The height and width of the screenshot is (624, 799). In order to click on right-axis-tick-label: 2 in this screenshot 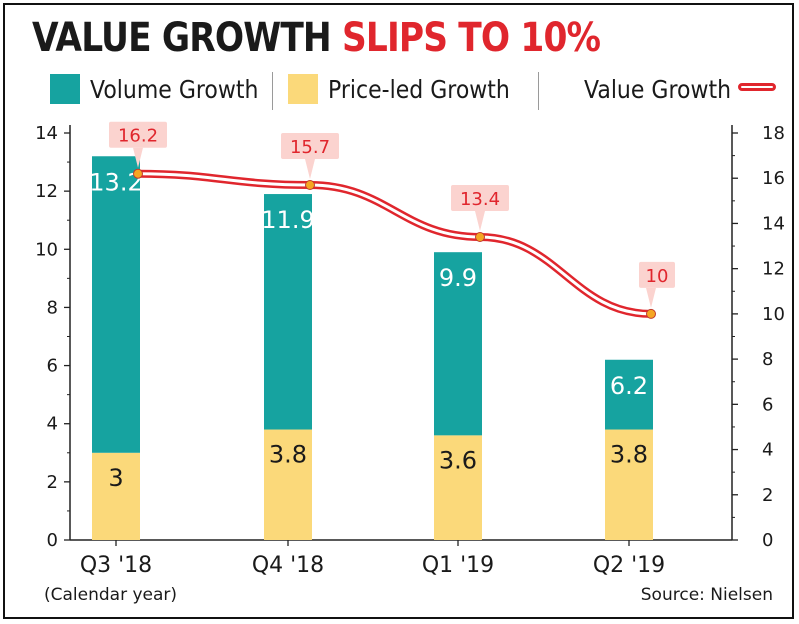, I will do `click(767, 495)`.